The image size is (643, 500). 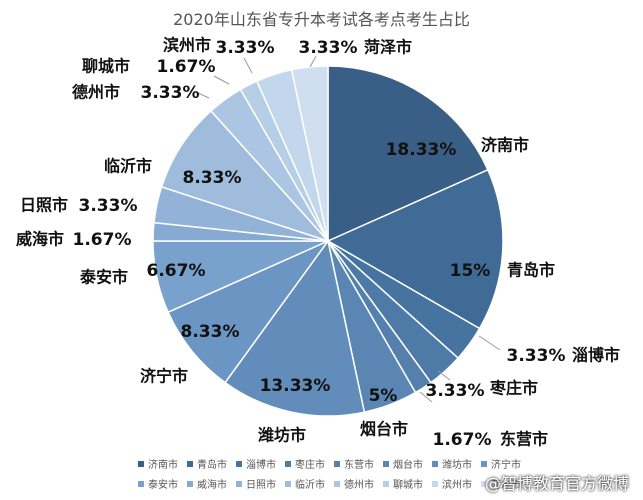 I want to click on legend-item: 聊城市, so click(x=407, y=483).